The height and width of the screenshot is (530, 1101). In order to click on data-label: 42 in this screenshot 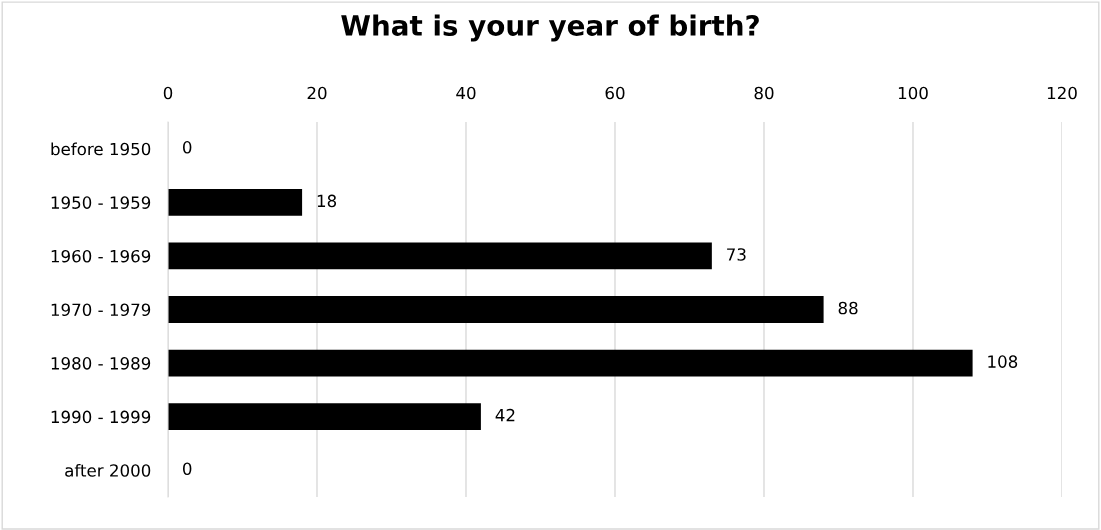, I will do `click(505, 415)`.